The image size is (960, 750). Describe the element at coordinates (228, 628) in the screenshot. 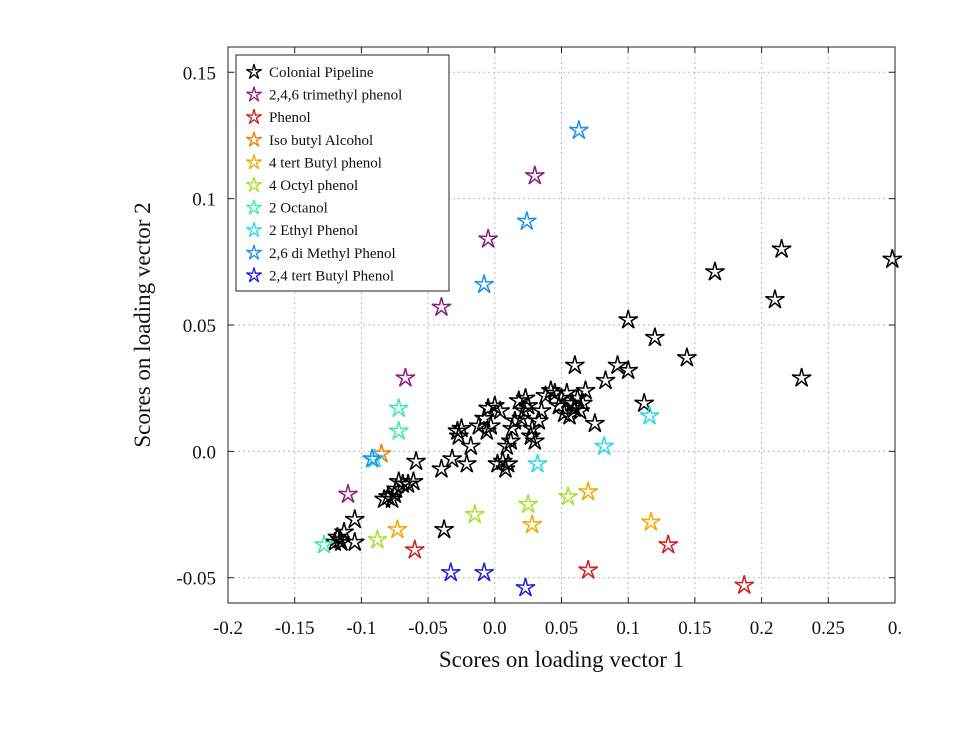

I see `x-tick-label: -0.2` at that location.